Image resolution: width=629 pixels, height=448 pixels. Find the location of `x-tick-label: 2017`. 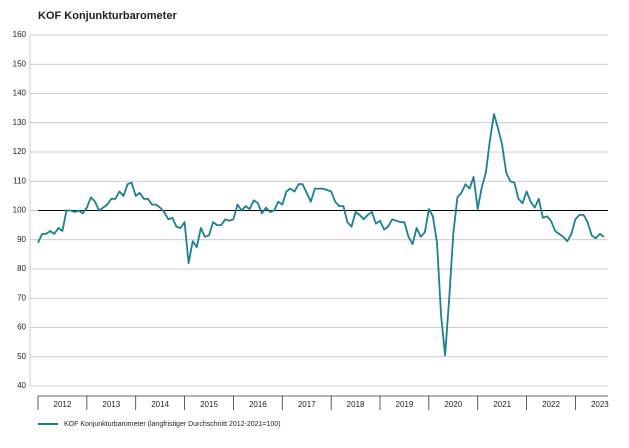

x-tick-label: 2017 is located at coordinates (307, 404).